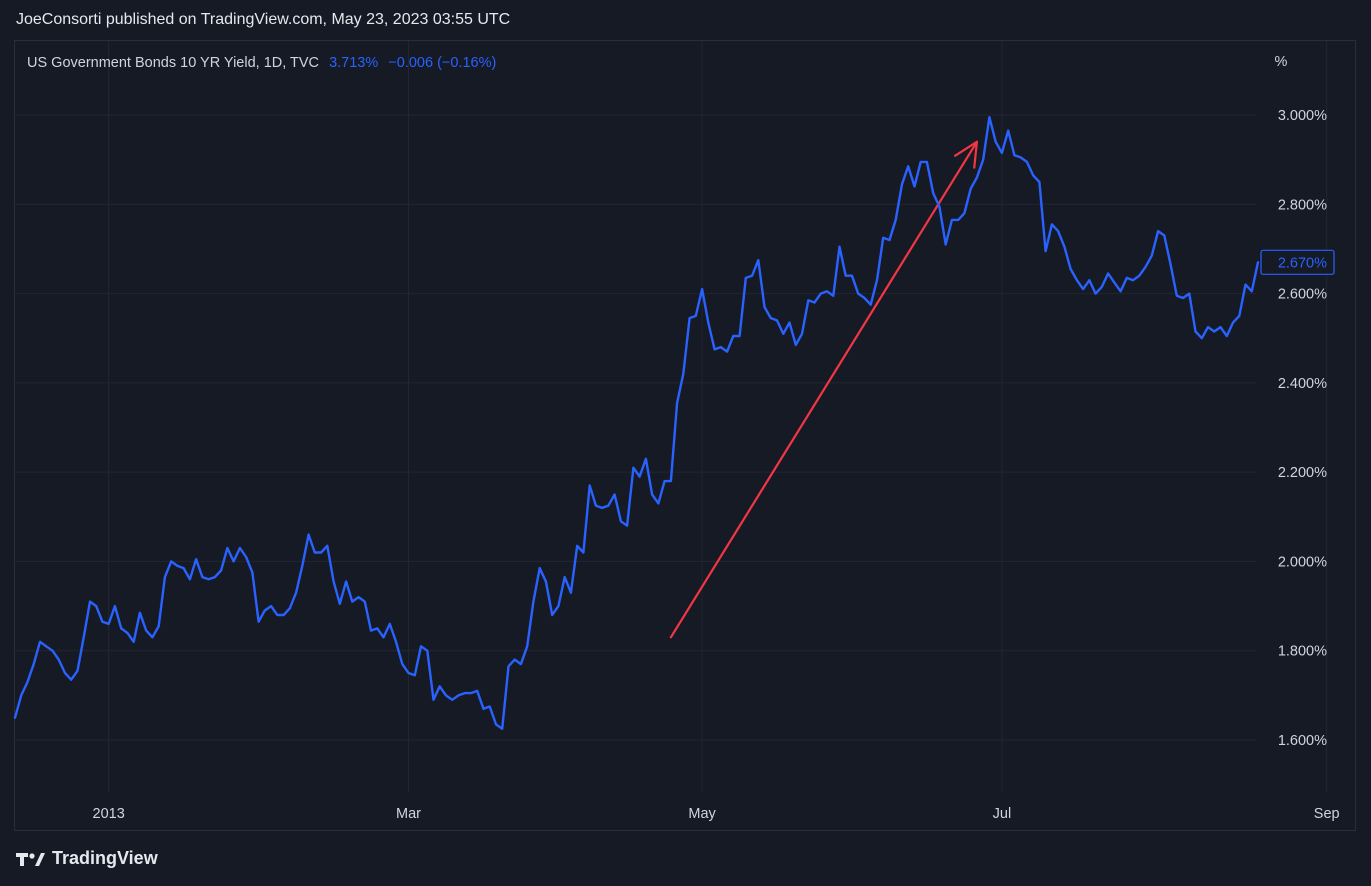 The height and width of the screenshot is (886, 1371). What do you see at coordinates (109, 814) in the screenshot?
I see `x-tick-label: 2013` at bounding box center [109, 814].